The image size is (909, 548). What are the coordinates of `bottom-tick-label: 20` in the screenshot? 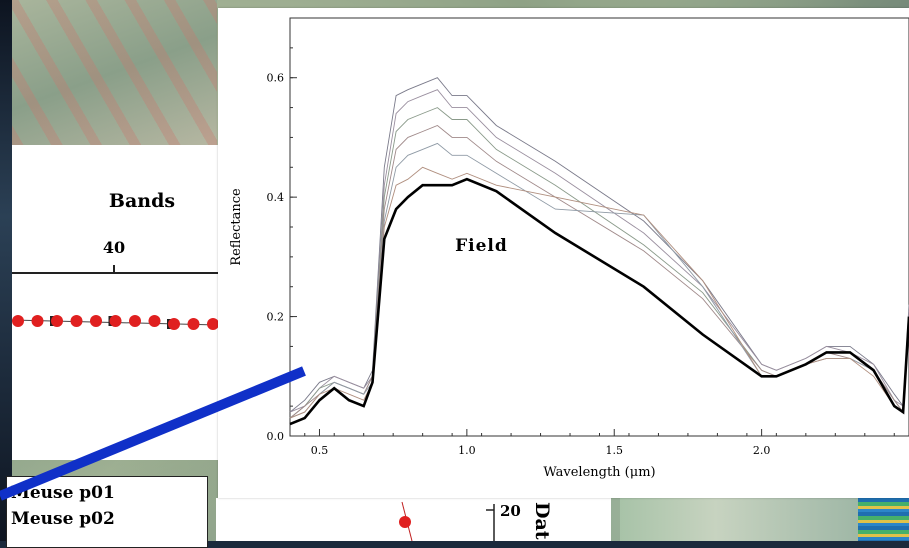 It's located at (510, 511).